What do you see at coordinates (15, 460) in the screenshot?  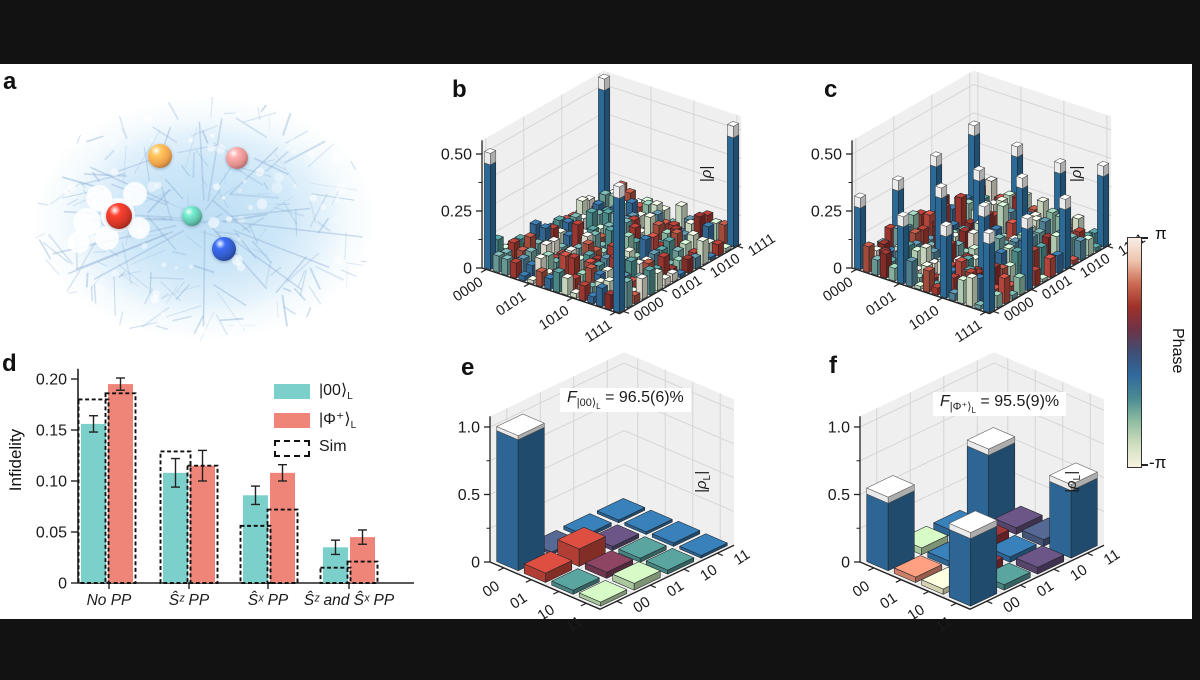 I see `y-axis-label-infidelity: Infidelity` at bounding box center [15, 460].